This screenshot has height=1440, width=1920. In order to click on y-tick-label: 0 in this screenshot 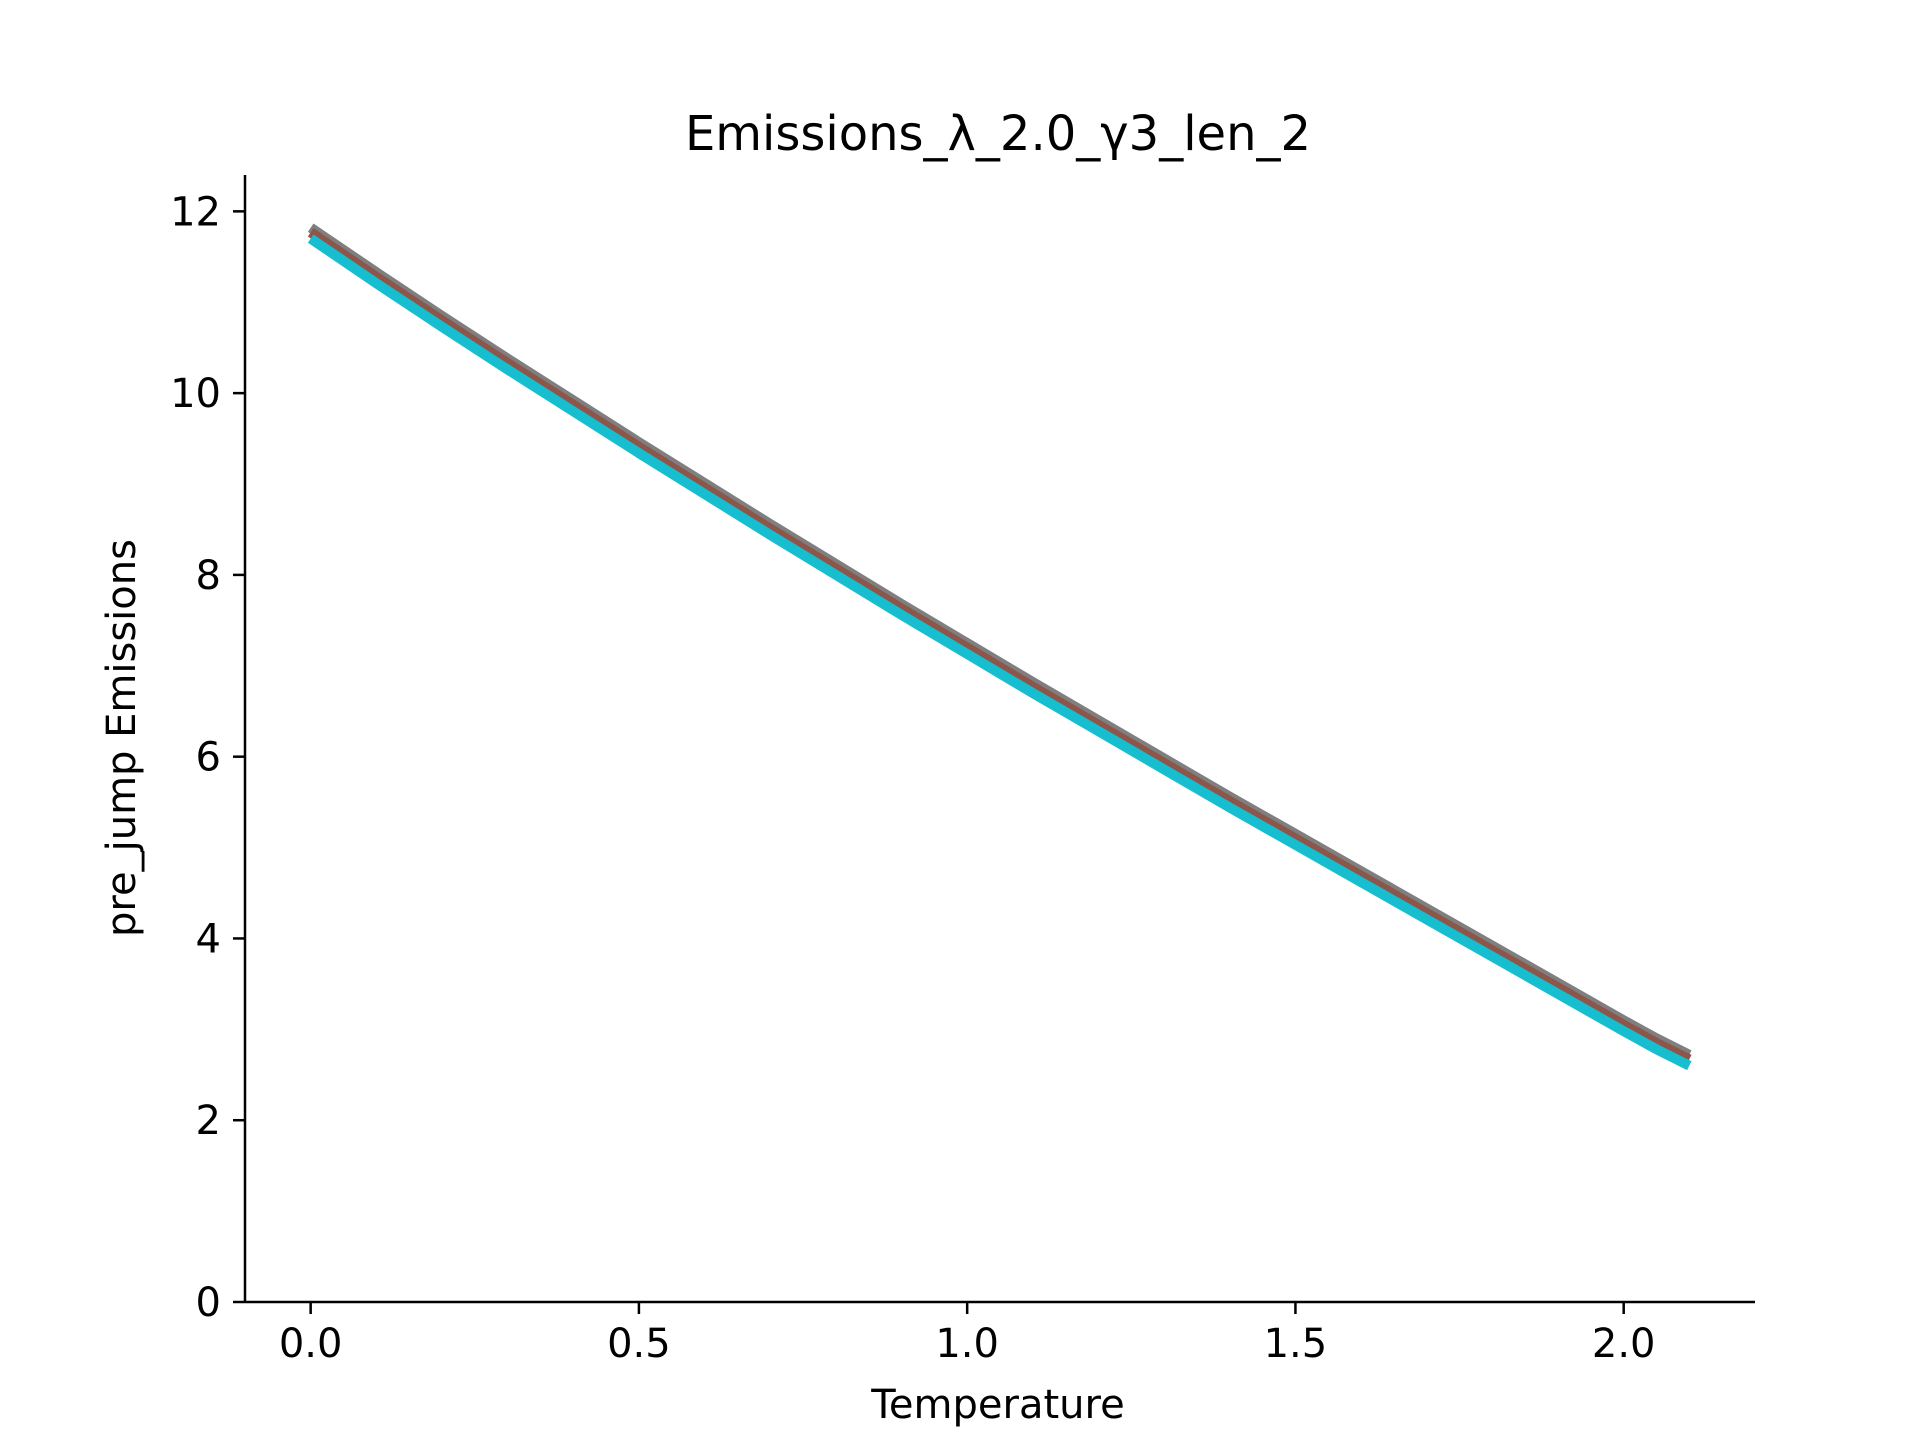, I will do `click(208, 1303)`.